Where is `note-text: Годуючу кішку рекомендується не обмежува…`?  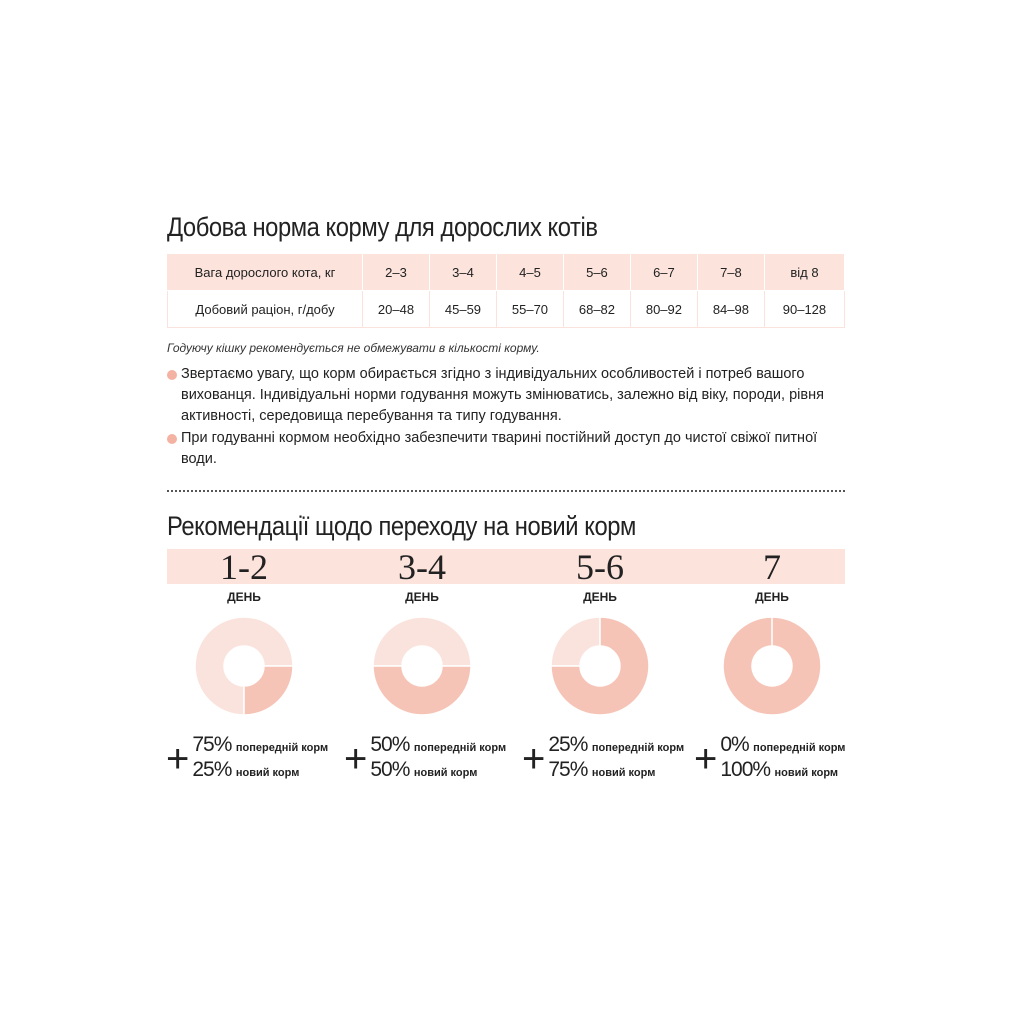 note-text: Годуючу кішку рекомендується не обмежува… is located at coordinates (353, 348).